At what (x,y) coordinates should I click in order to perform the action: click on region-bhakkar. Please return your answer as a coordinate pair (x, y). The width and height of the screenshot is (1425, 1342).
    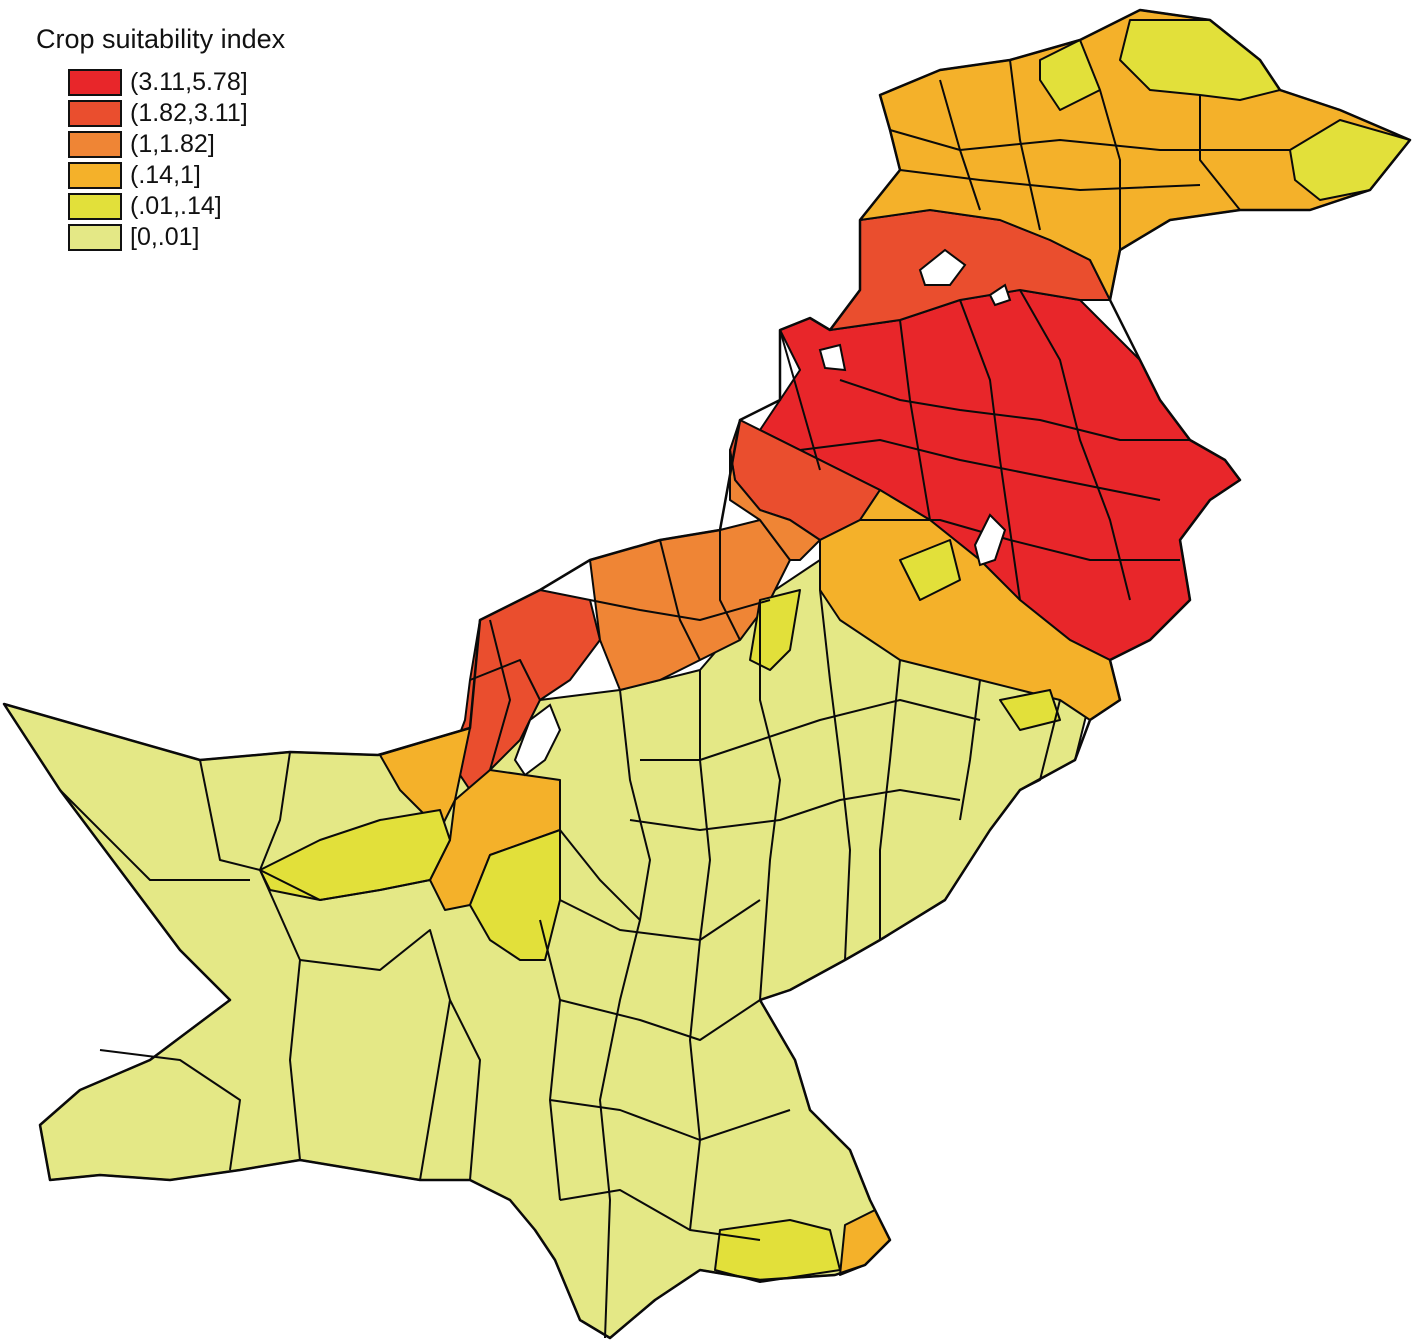
    Looking at the image, I should click on (930, 570).